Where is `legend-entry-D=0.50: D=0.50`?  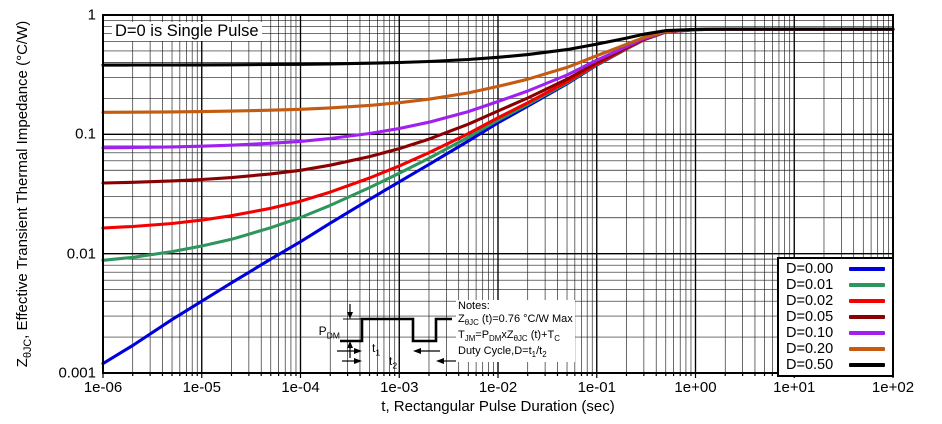 legend-entry-D=0.50: D=0.50 is located at coordinates (835, 365).